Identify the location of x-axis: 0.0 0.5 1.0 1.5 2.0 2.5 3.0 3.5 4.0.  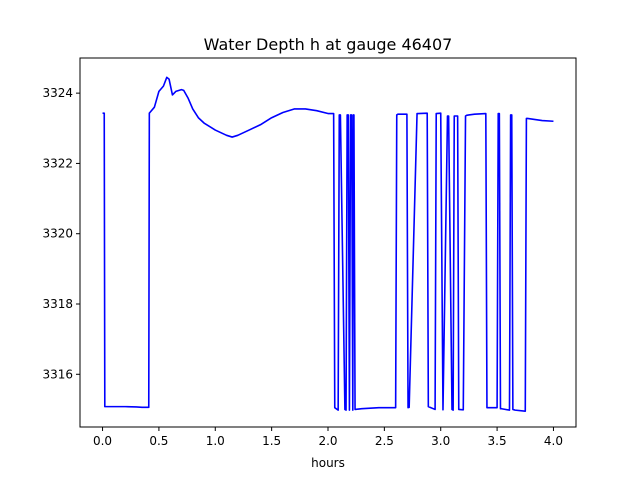
(328, 437).